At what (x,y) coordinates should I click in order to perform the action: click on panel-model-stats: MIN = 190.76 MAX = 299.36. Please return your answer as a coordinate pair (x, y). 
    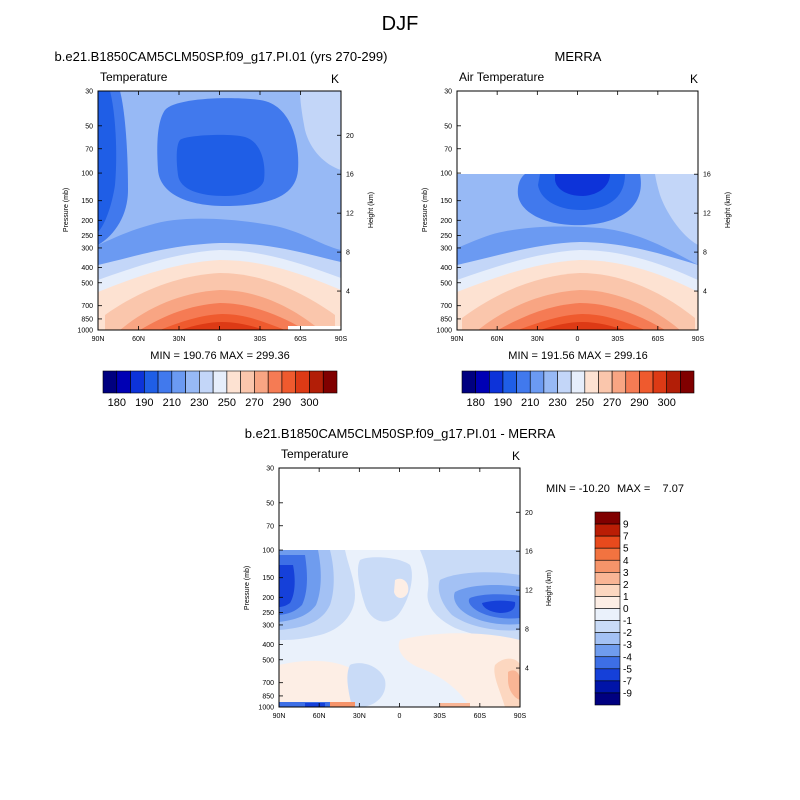
    Looking at the image, I should click on (219, 356).